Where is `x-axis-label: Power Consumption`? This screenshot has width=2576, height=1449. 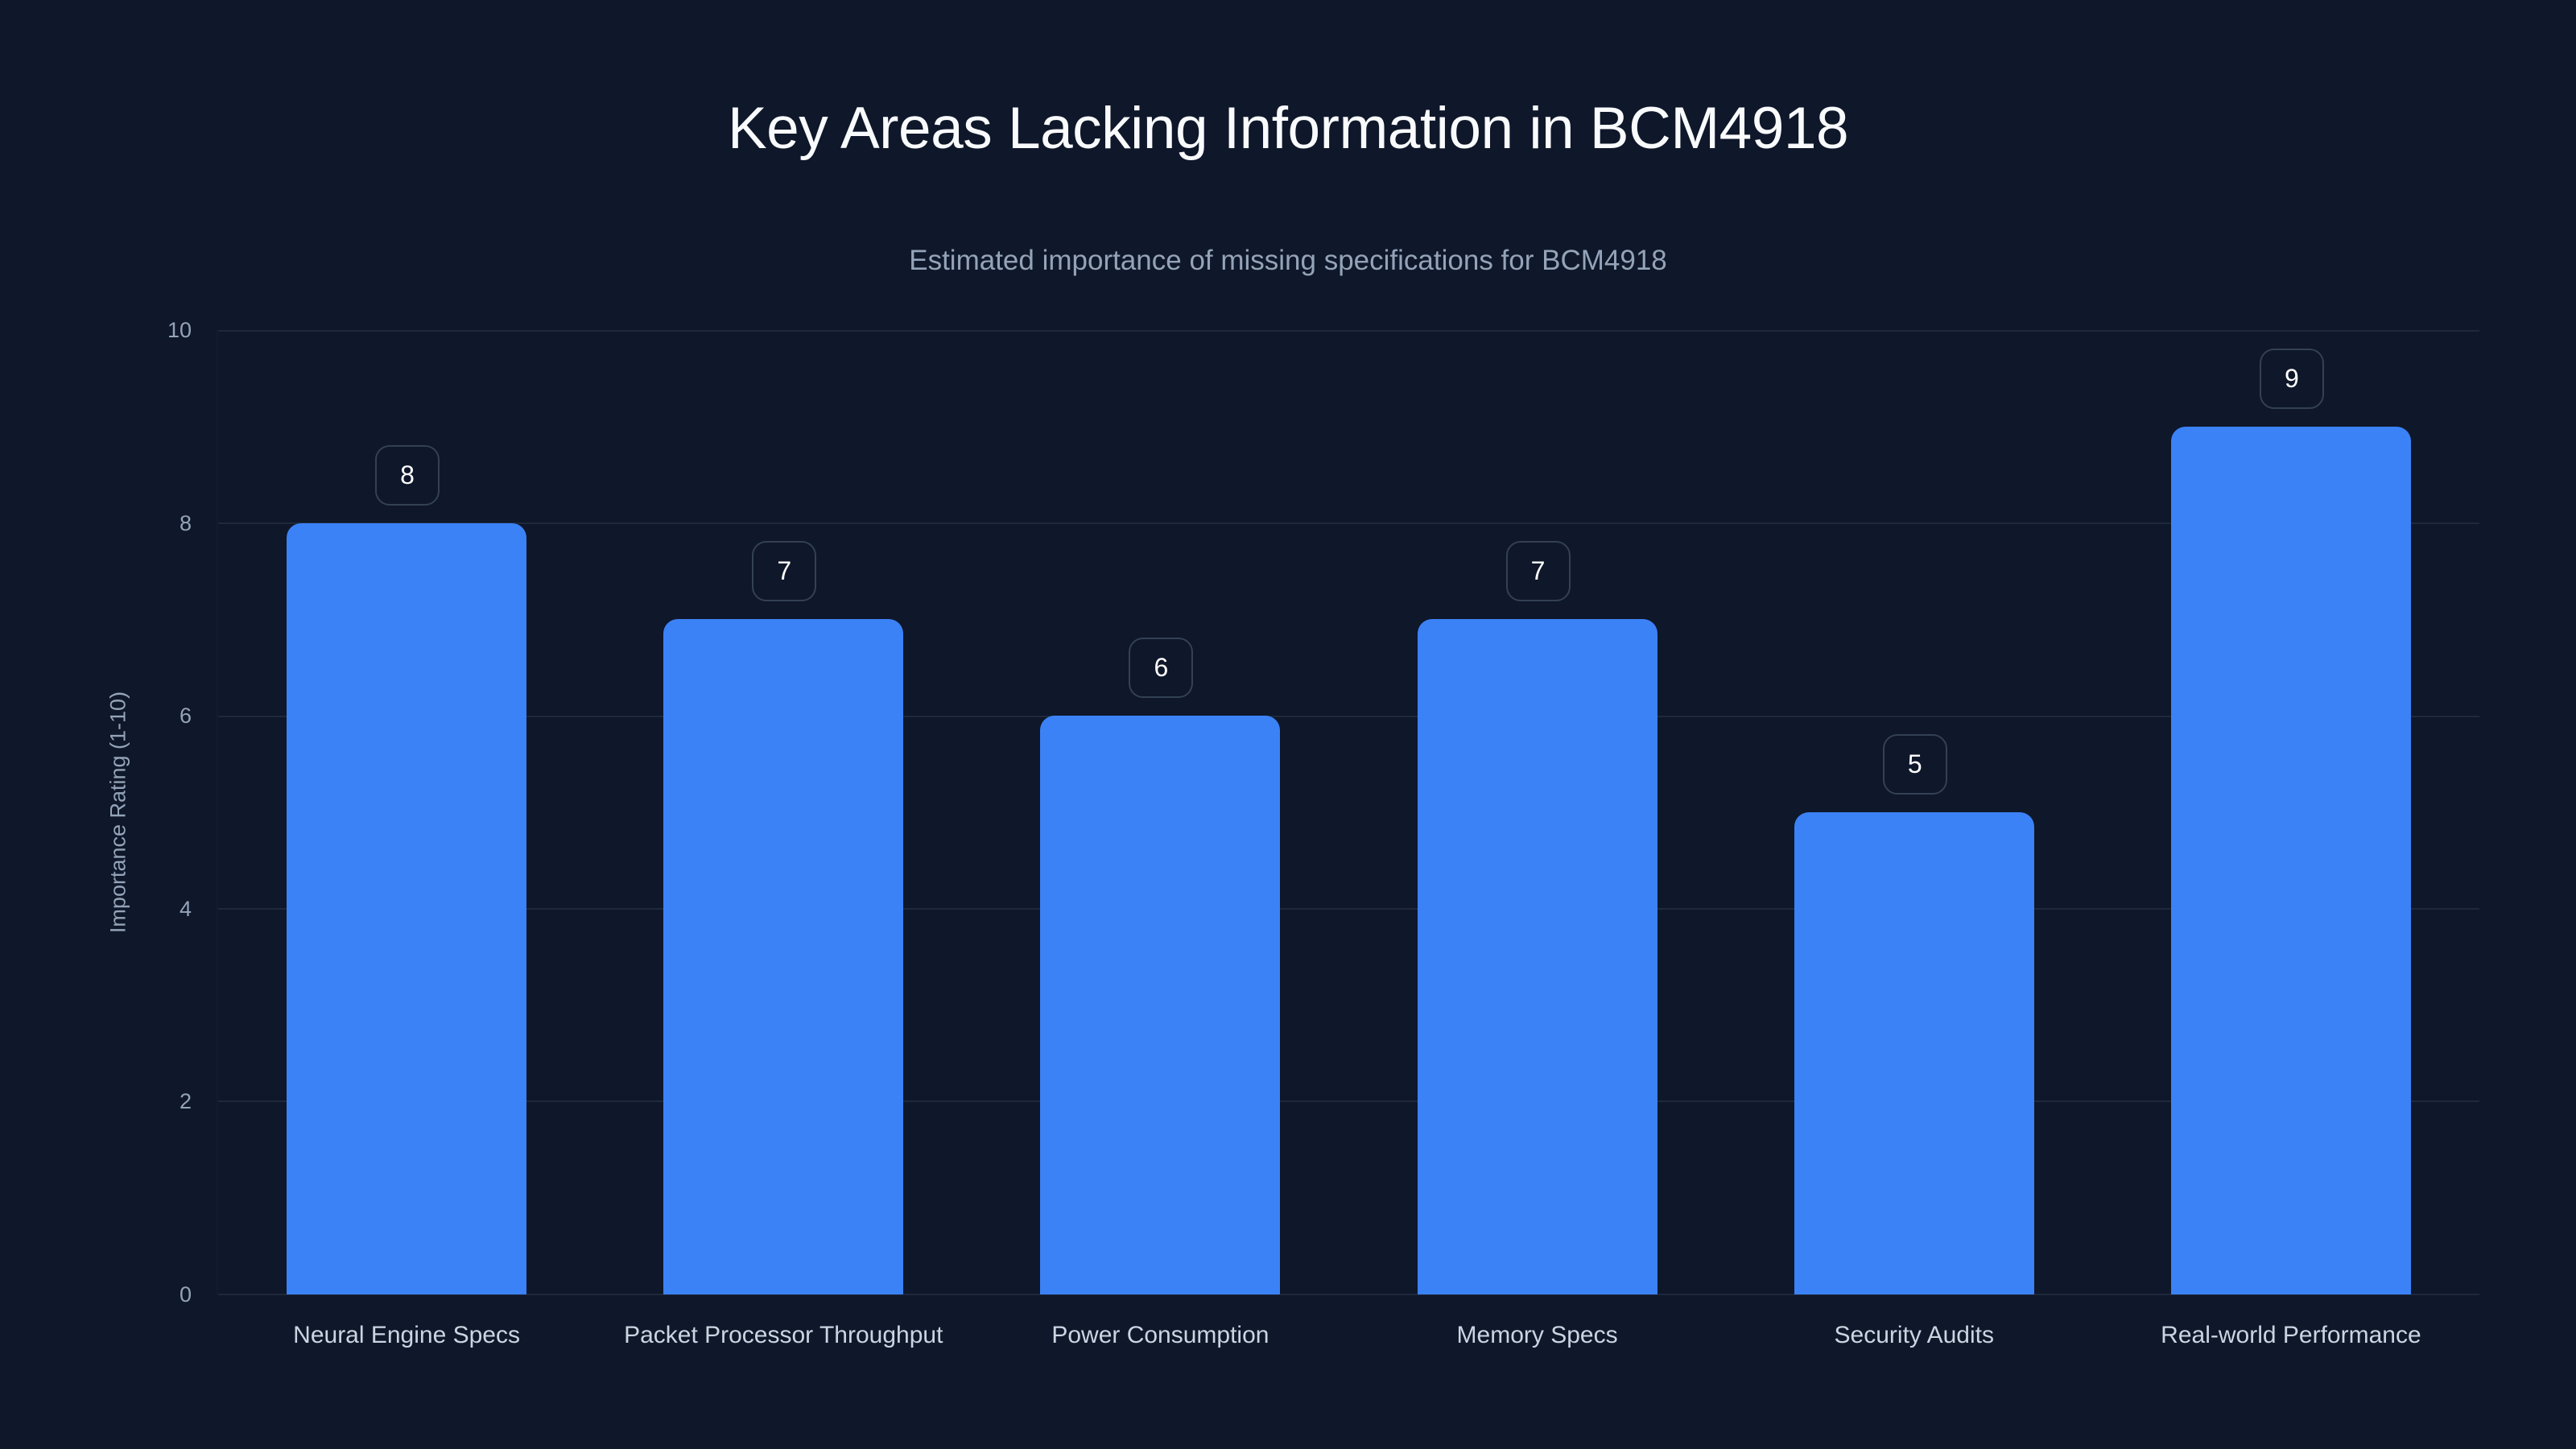
x-axis-label: Power Consumption is located at coordinates (1160, 1335).